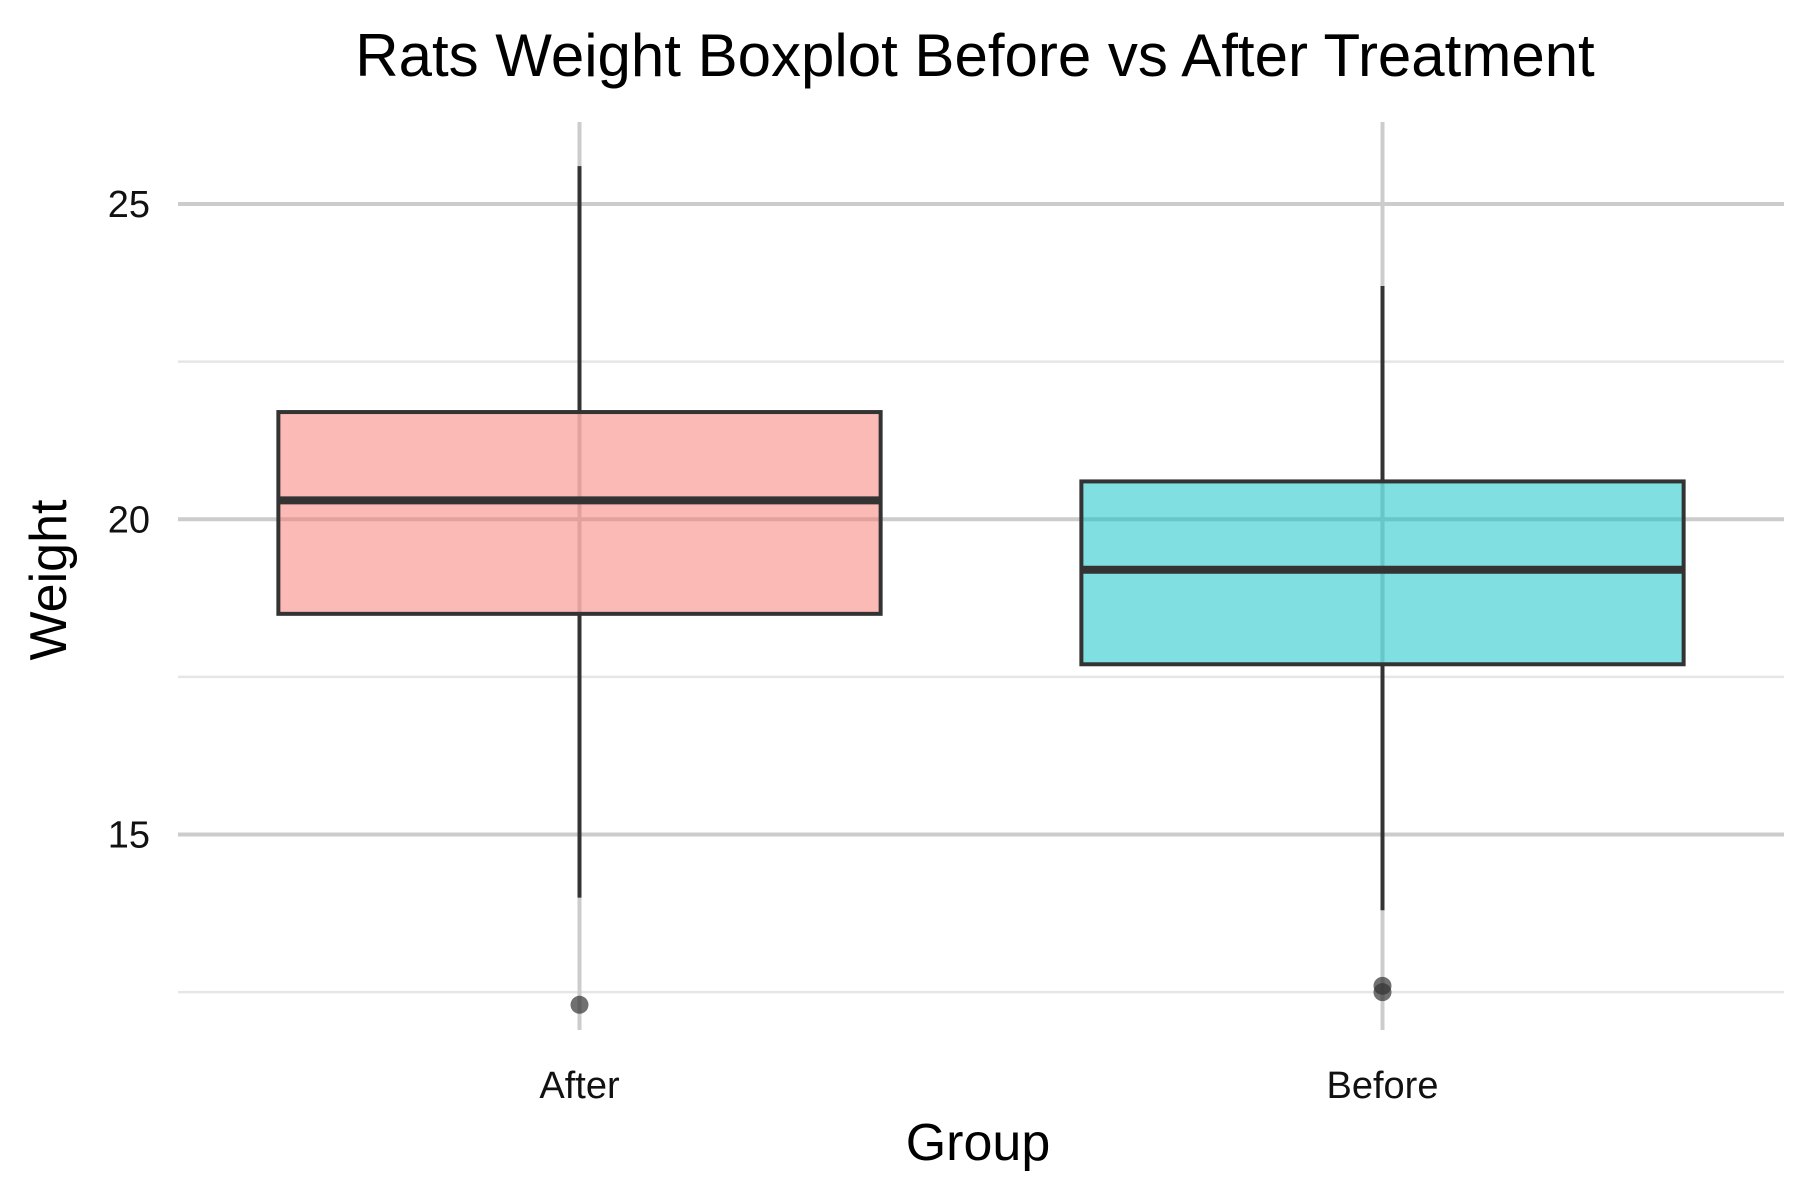 The width and height of the screenshot is (1800, 1200). I want to click on y-tick-label: 25, so click(129, 205).